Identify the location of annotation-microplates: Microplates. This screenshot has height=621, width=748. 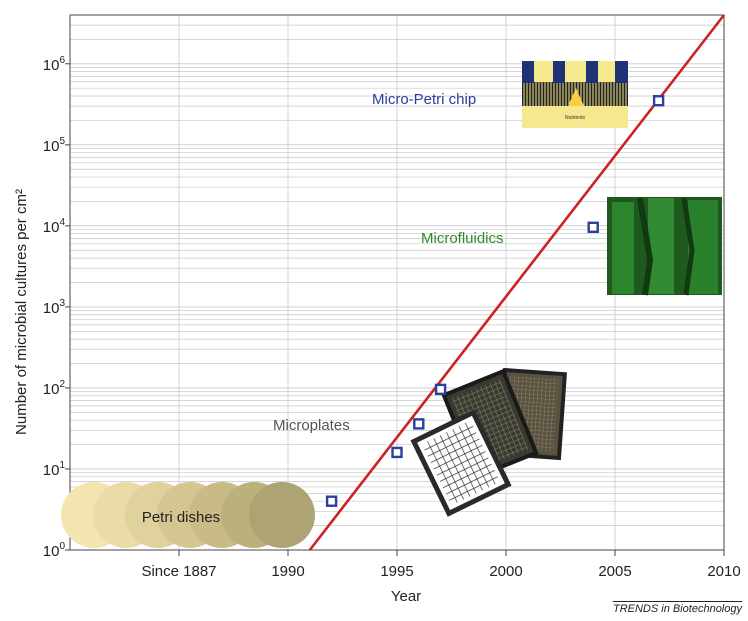
(311, 425).